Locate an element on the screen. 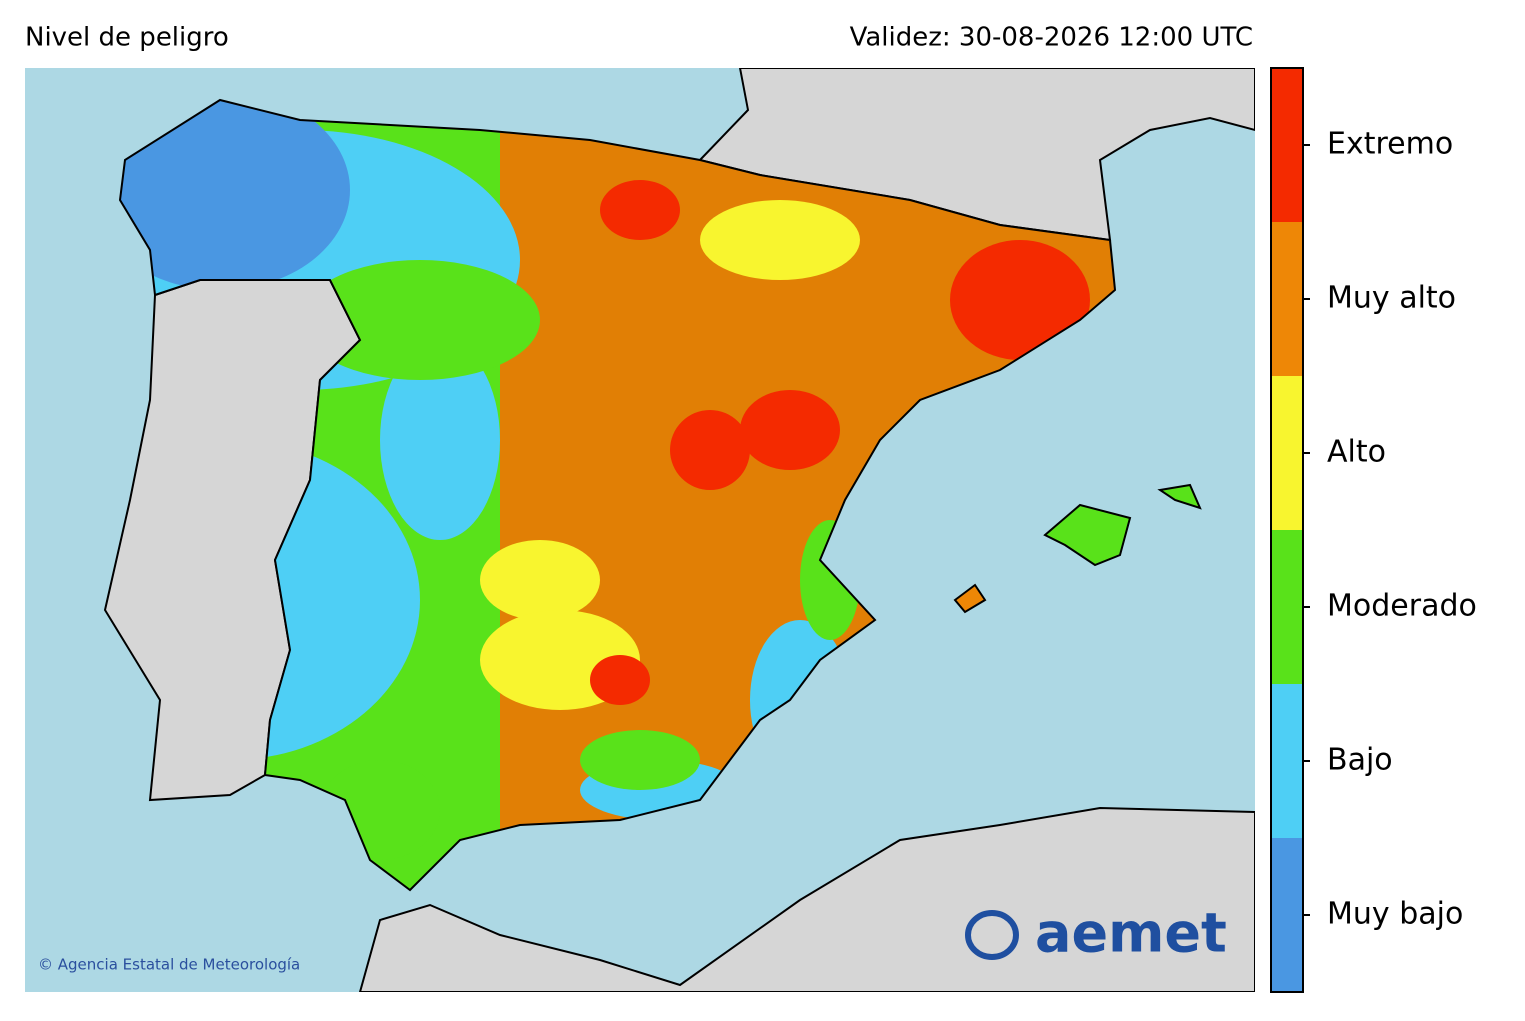 The height and width of the screenshot is (1021, 1525). map-title: Nivel de peligro is located at coordinates (127, 38).